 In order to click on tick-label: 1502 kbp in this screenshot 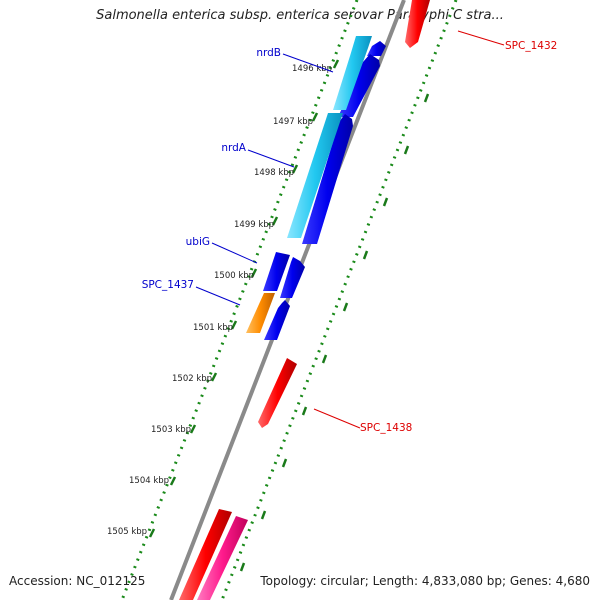, I will do `click(192, 379)`.